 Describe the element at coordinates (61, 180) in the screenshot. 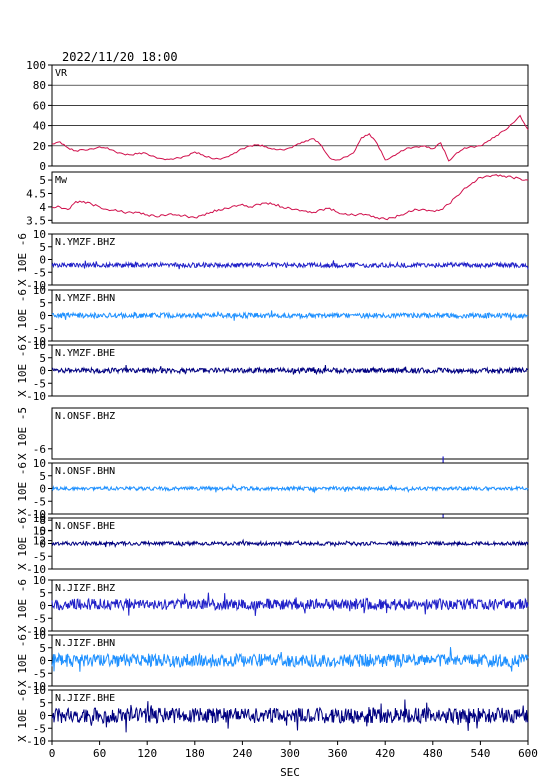

I see `panel-title: Mw` at that location.